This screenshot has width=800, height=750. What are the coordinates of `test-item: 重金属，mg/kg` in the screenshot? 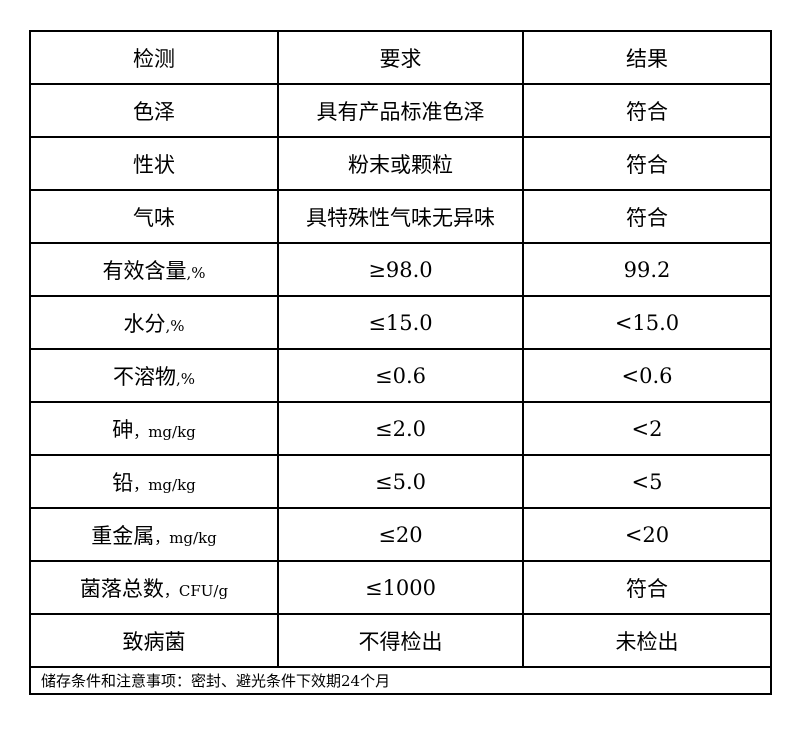 It's located at (154, 534).